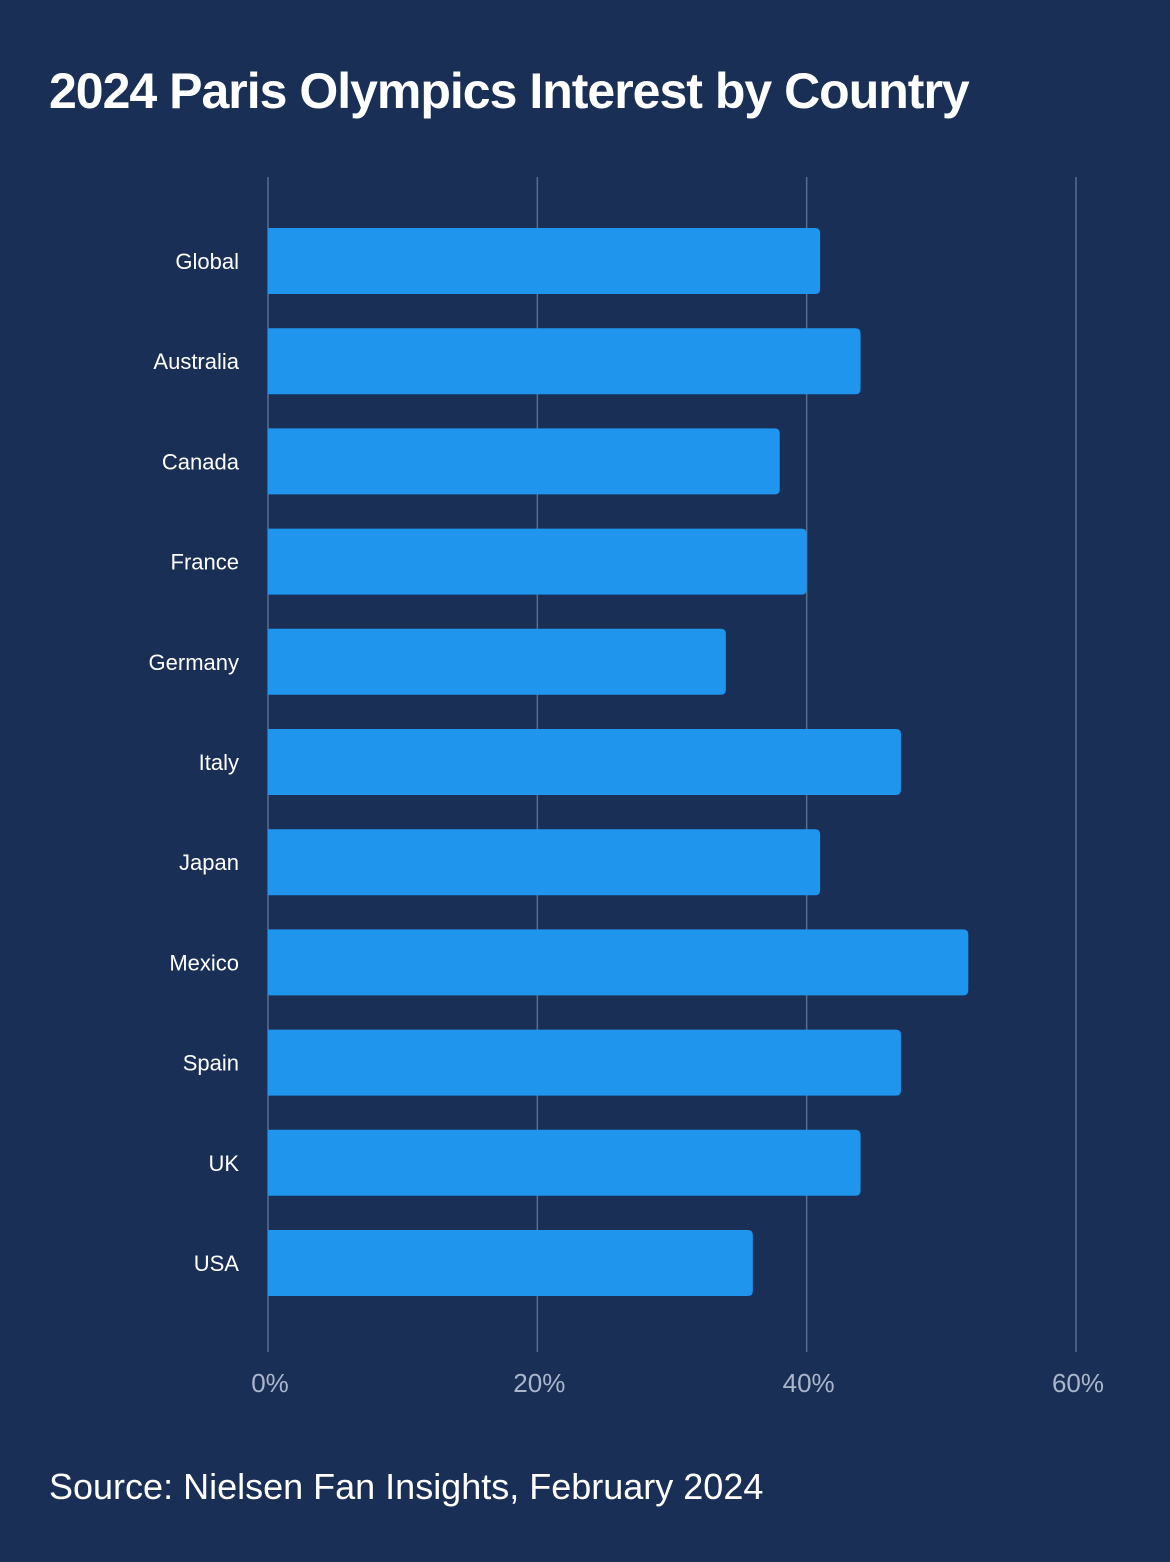  I want to click on bar-japan, so click(544, 862).